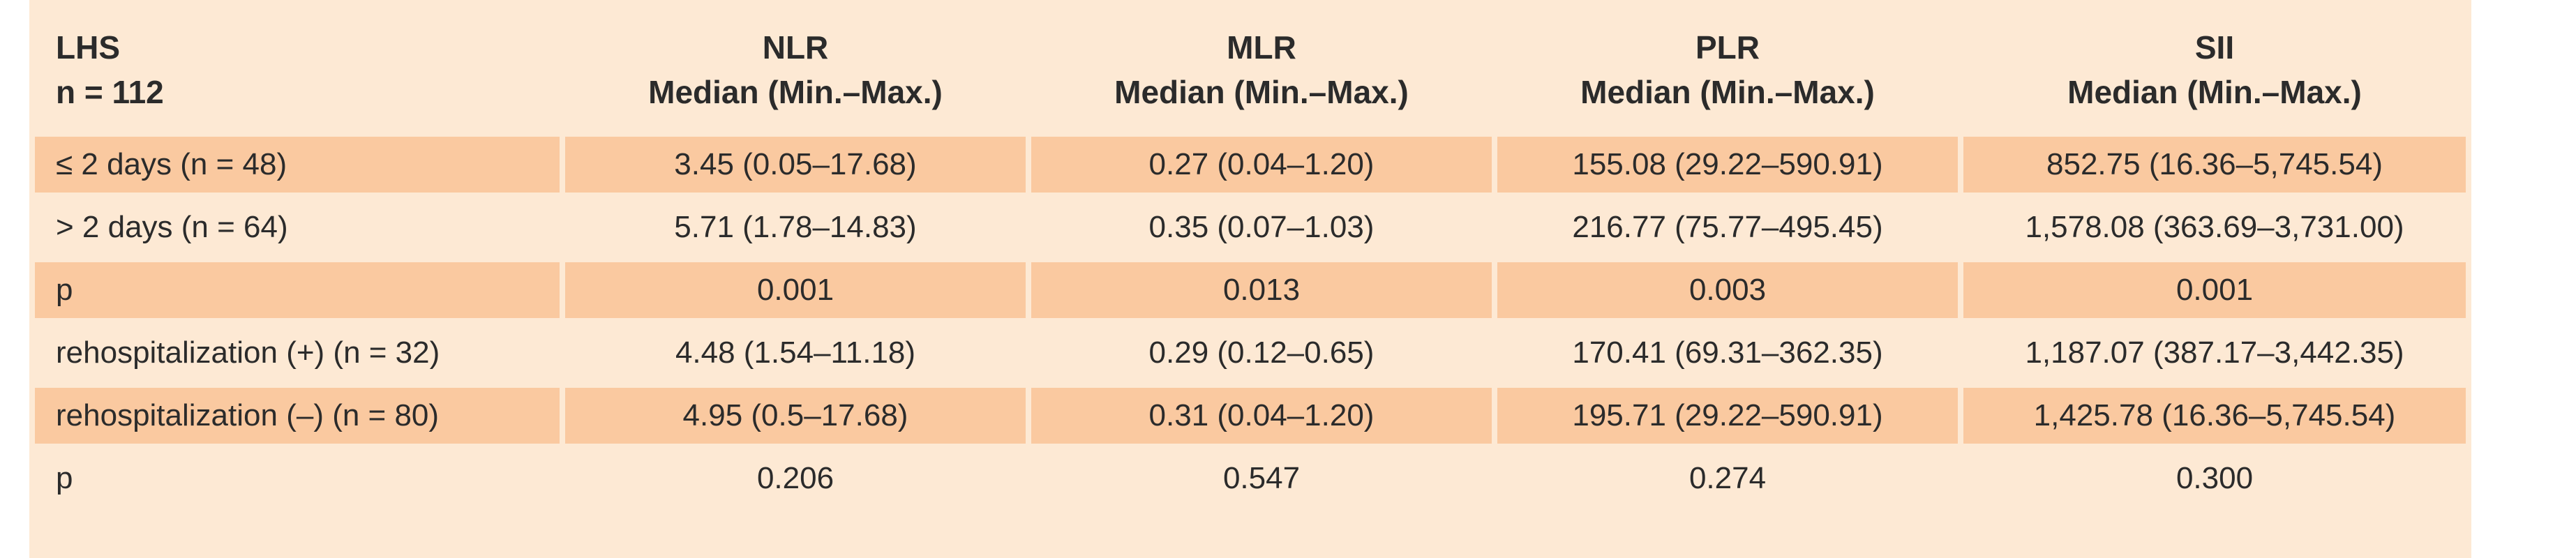 Image resolution: width=2576 pixels, height=558 pixels. What do you see at coordinates (1727, 290) in the screenshot?
I see `plr-cell: 0.003` at bounding box center [1727, 290].